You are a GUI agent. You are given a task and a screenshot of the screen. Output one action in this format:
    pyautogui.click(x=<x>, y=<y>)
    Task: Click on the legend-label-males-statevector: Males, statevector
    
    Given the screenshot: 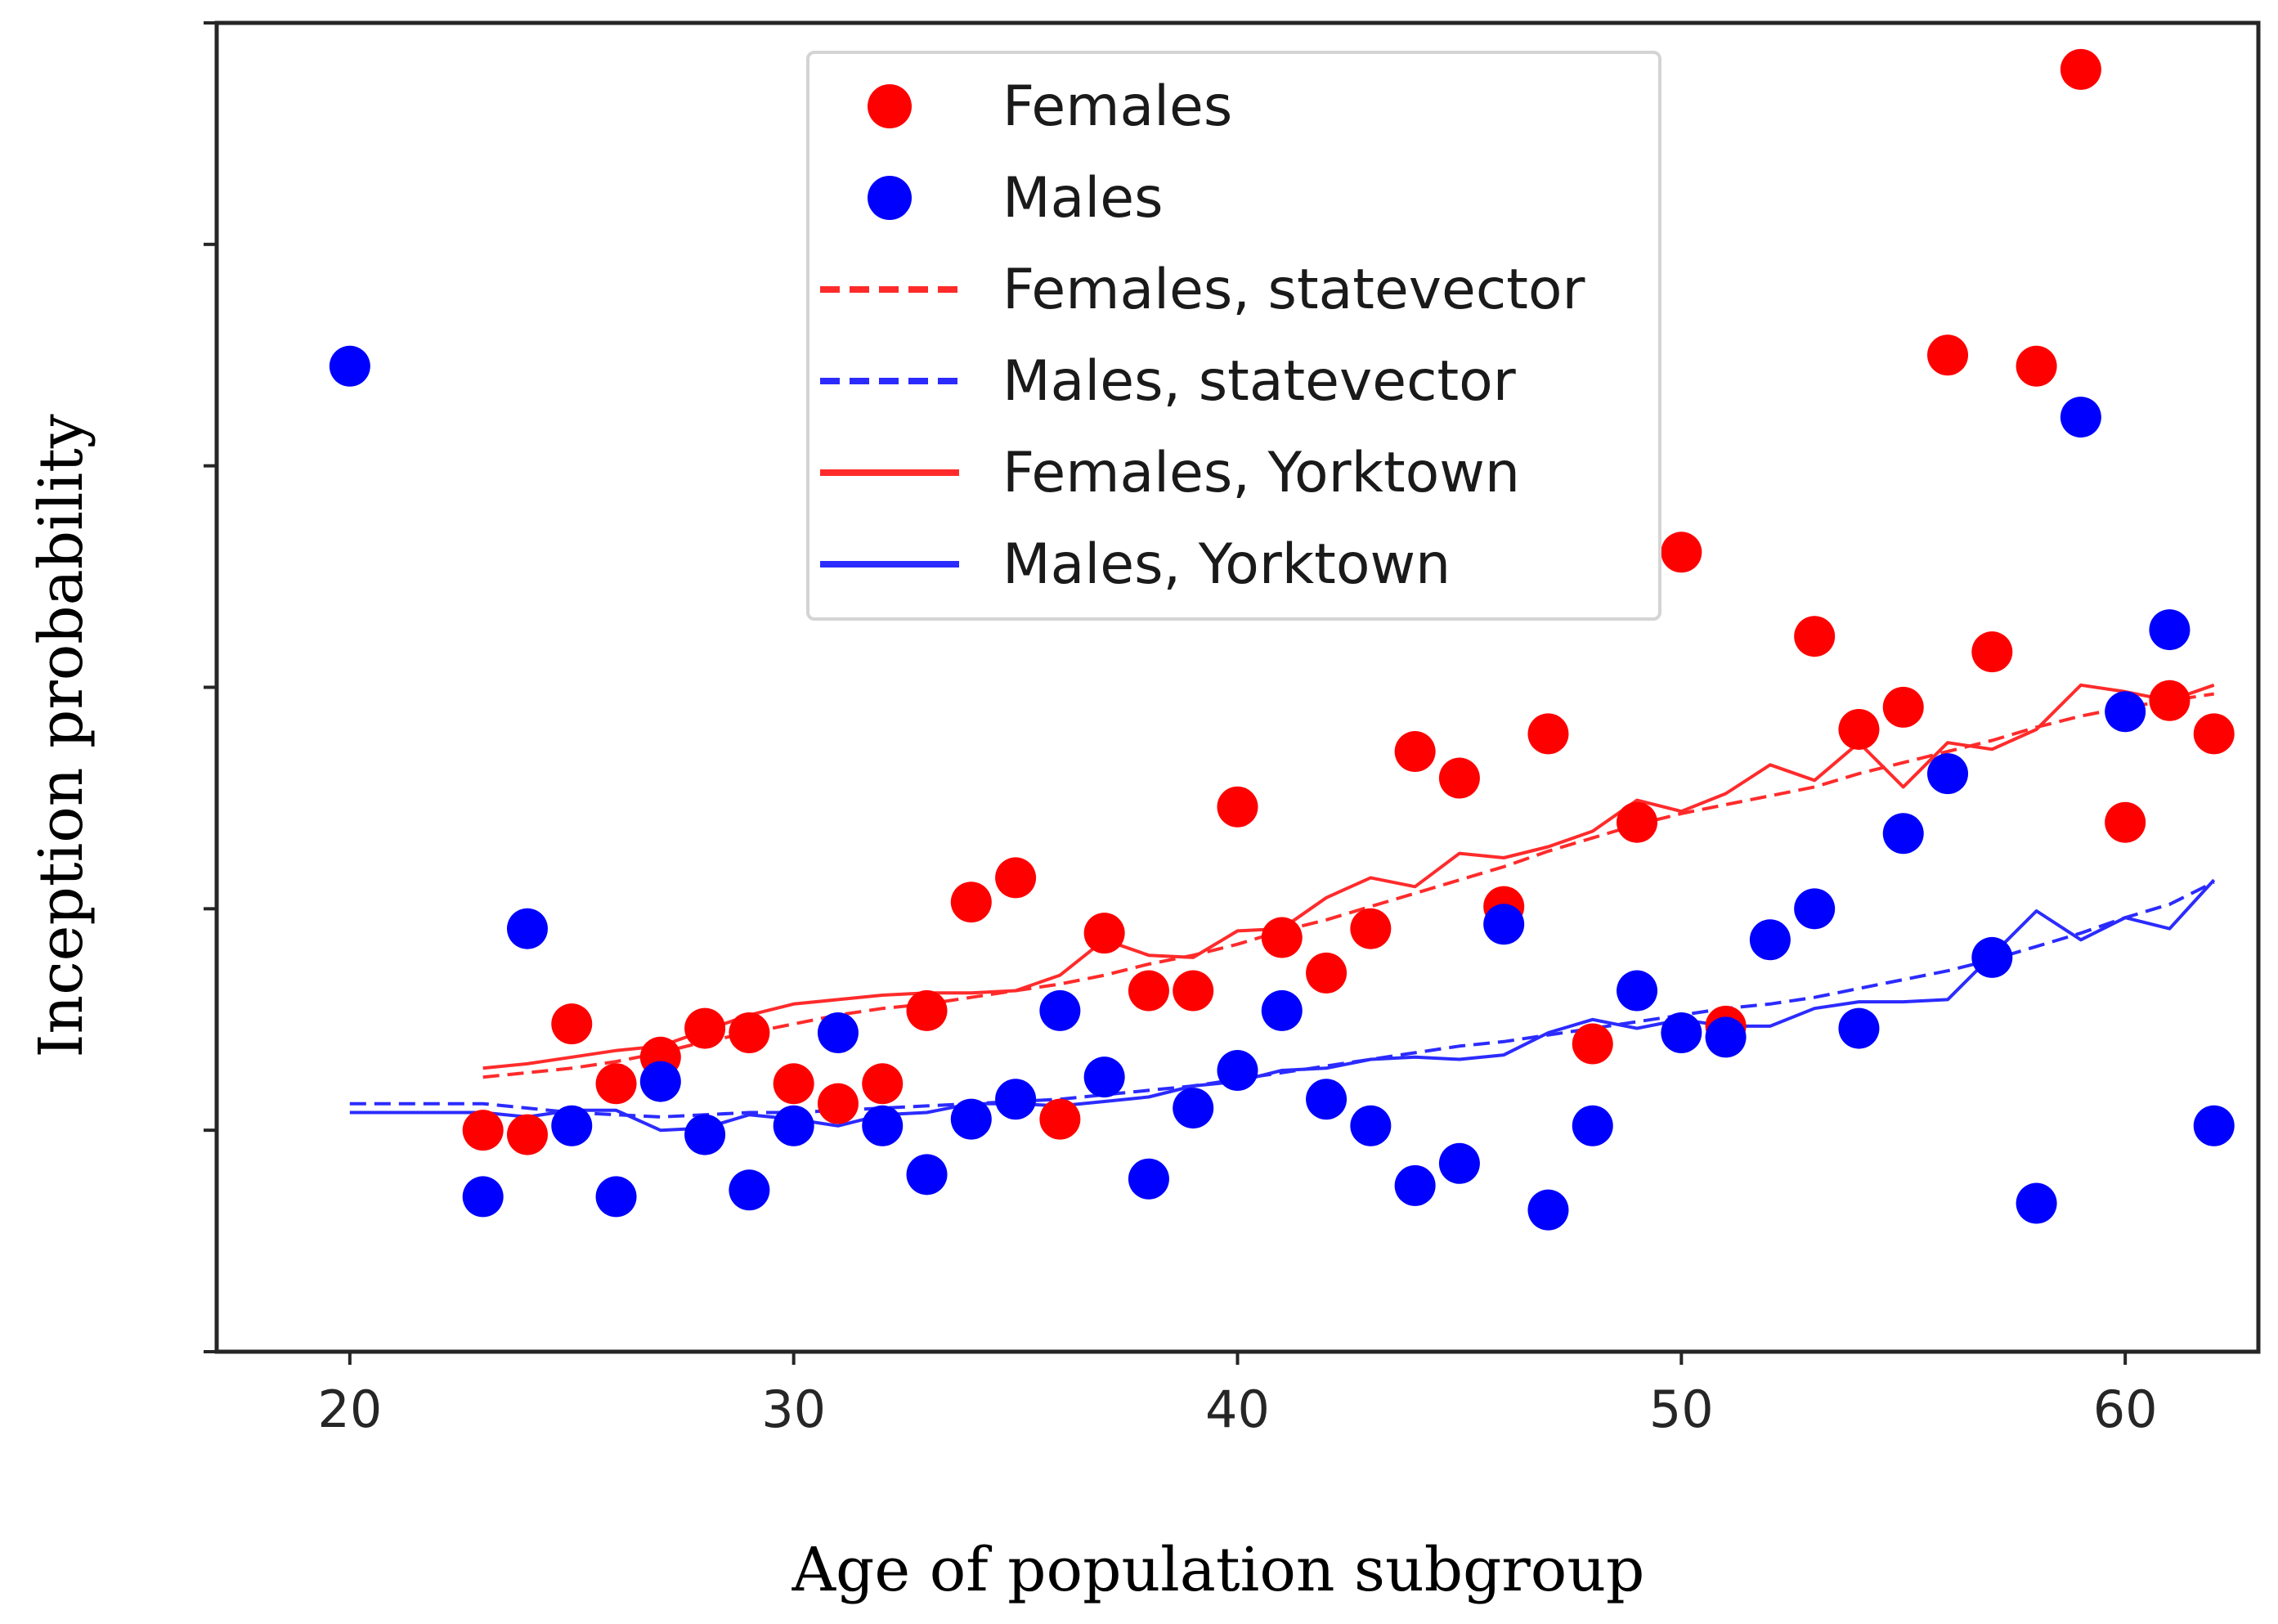 What is the action you would take?
    pyautogui.click(x=1259, y=382)
    